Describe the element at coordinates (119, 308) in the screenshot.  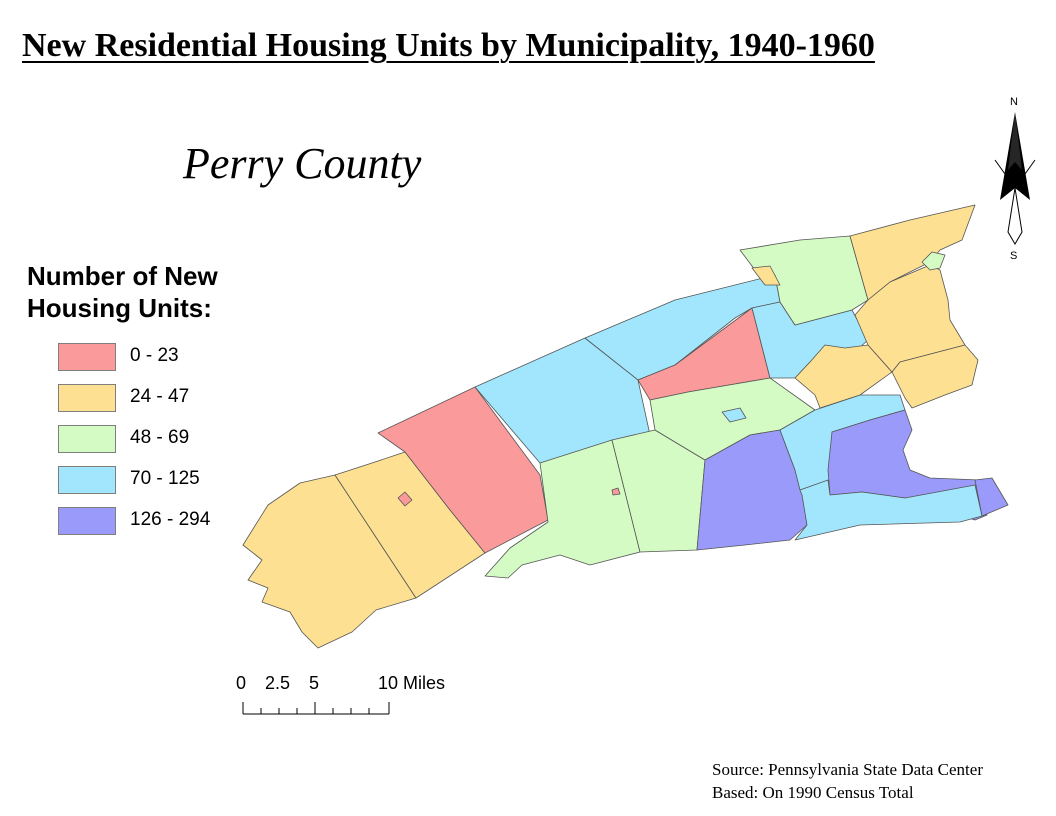
I see `legend-title-line2: Housing Units:` at that location.